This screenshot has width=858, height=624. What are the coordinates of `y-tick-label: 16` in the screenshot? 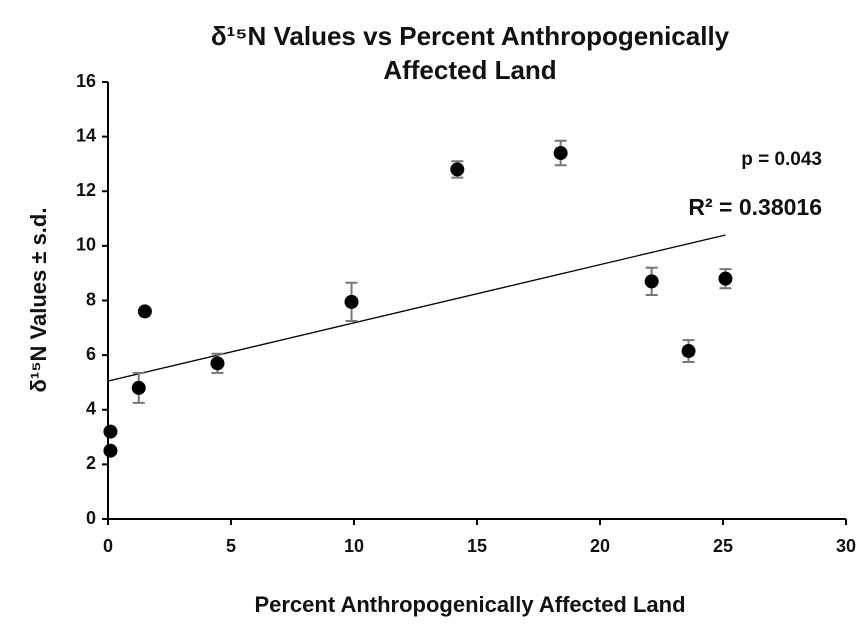 It's located at (86, 81).